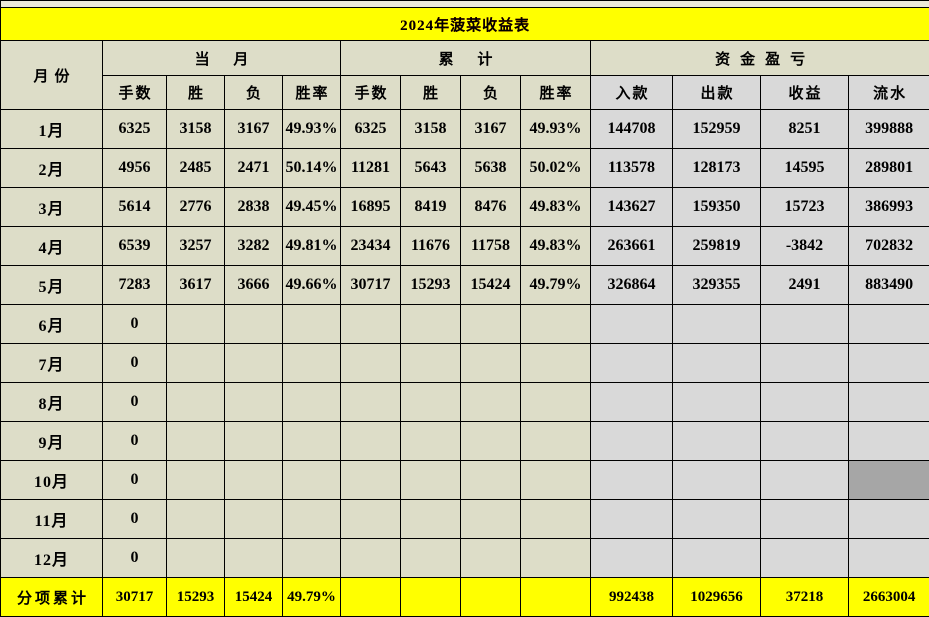  What do you see at coordinates (371, 168) in the screenshot?
I see `cell-cum-hands: 11281` at bounding box center [371, 168].